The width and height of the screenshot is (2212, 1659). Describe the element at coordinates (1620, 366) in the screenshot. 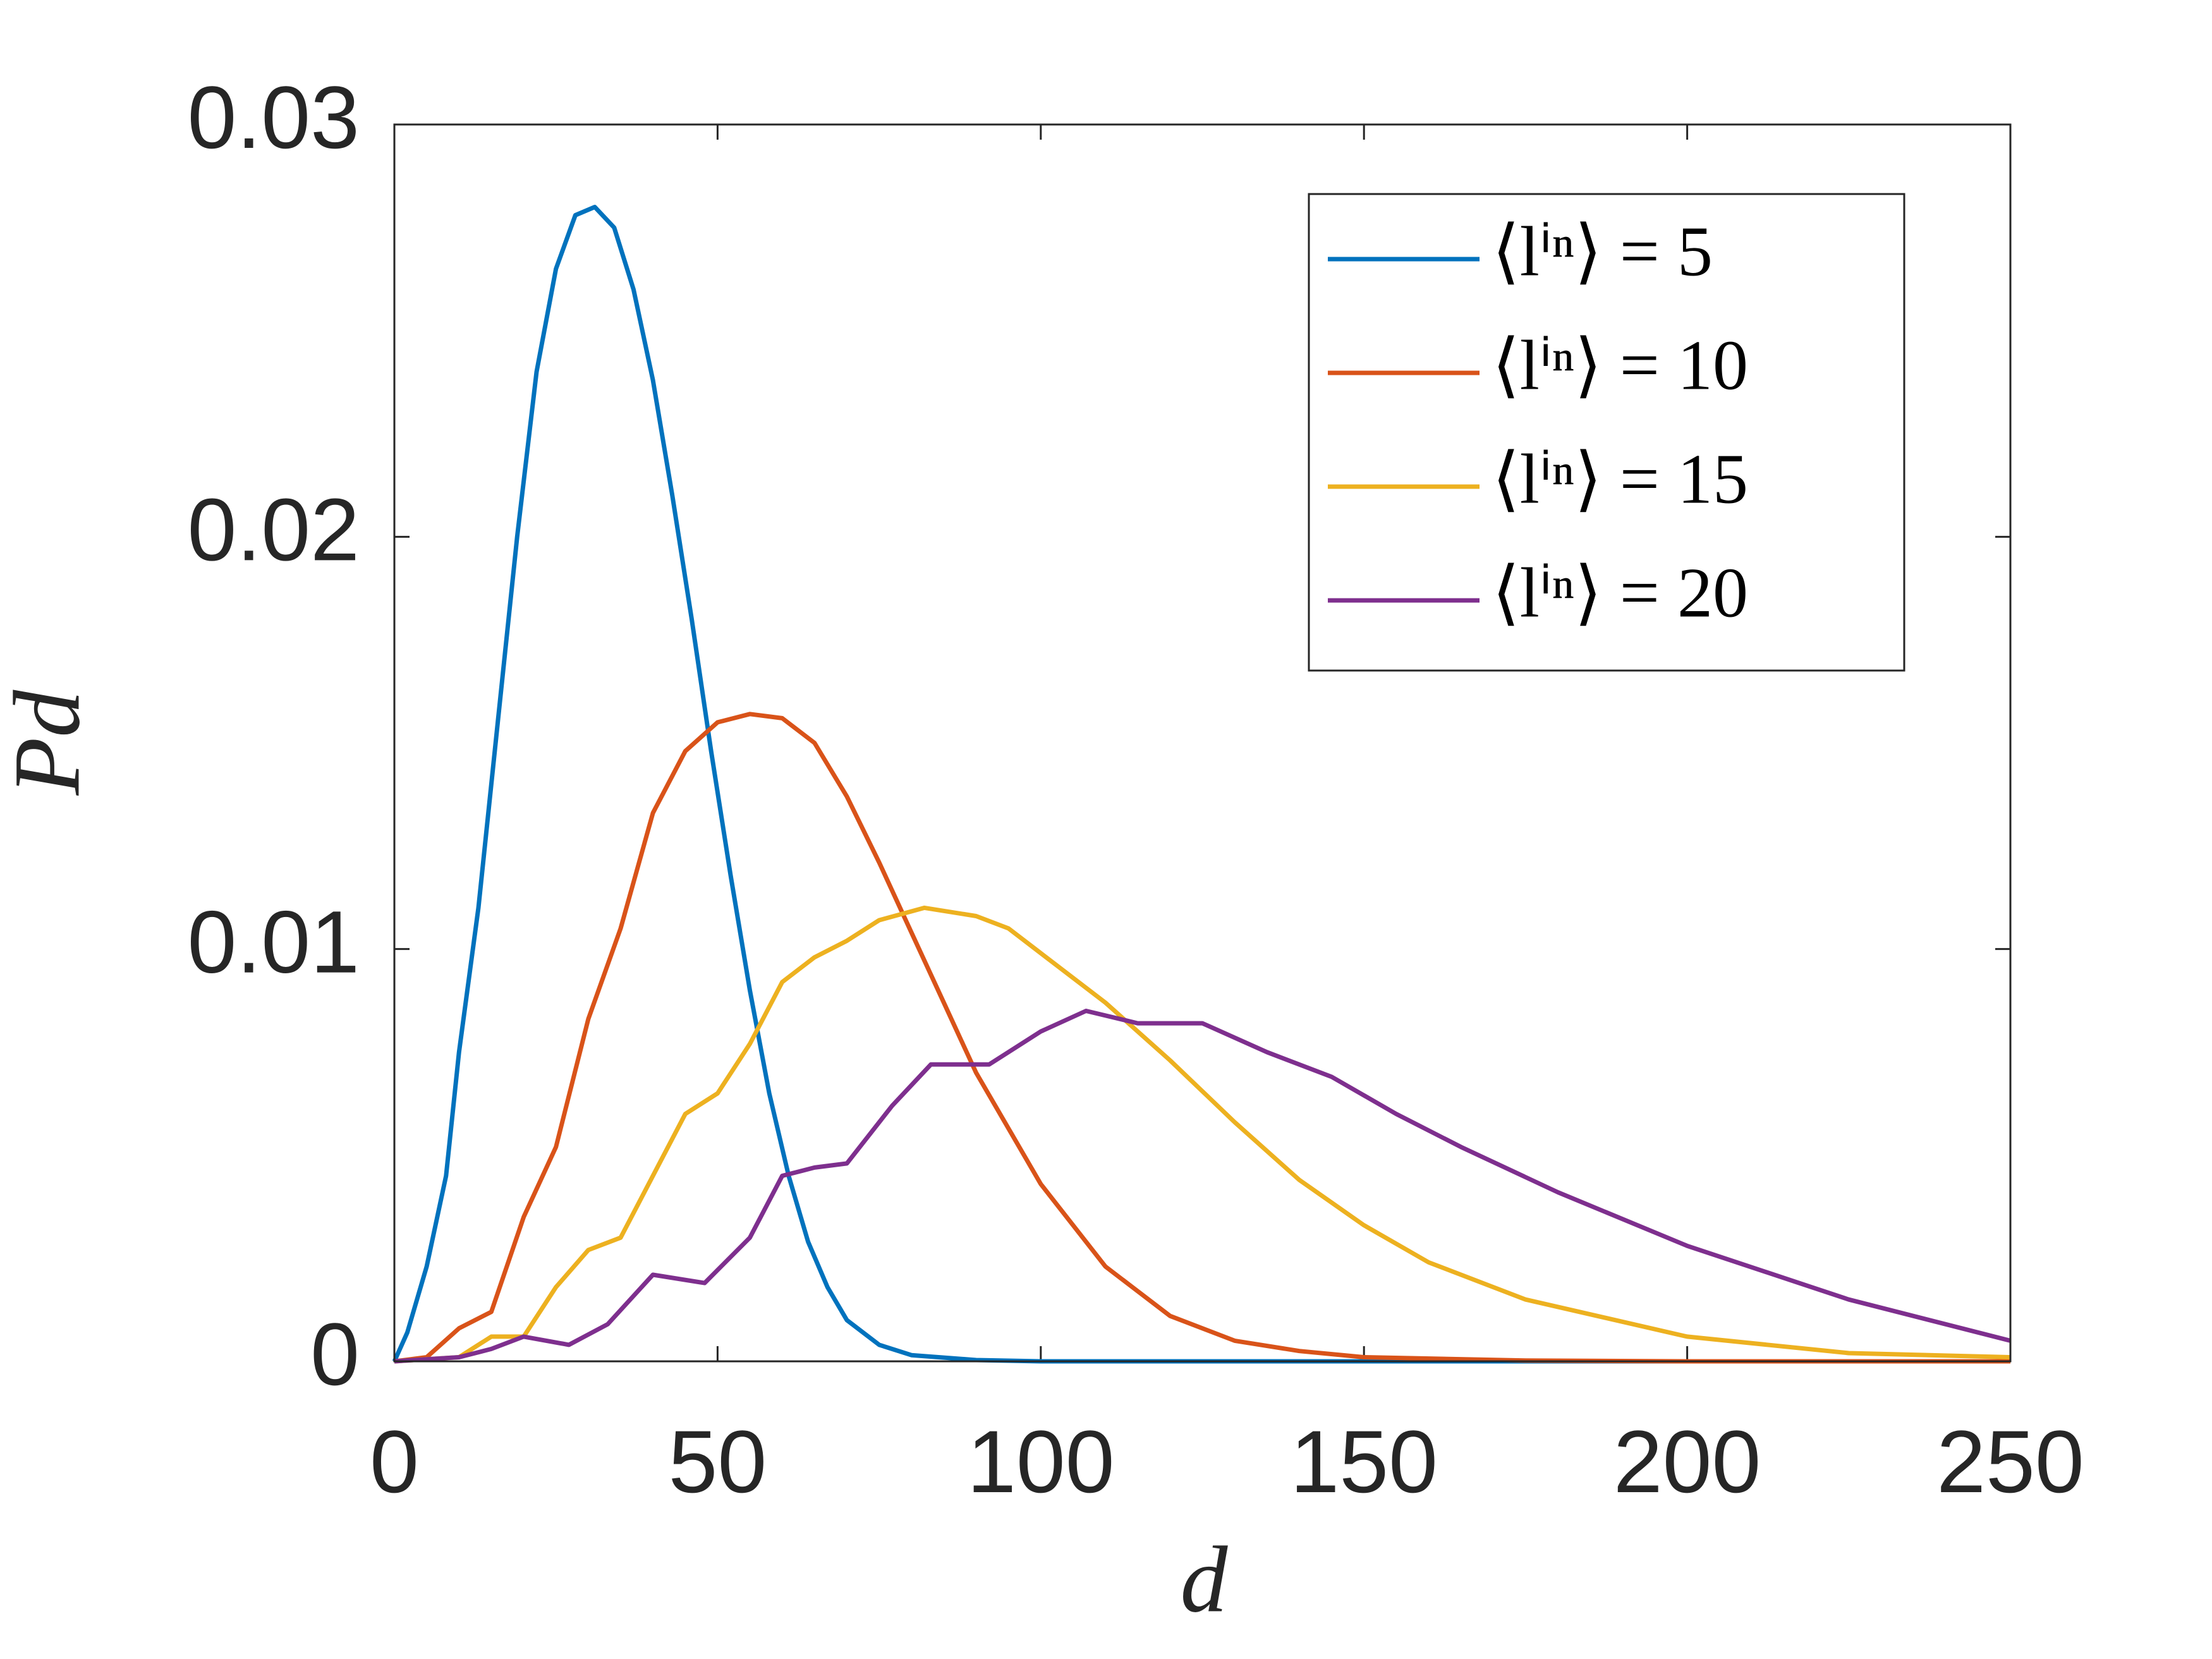

I see `legend-label: ⟨lⁱⁿ⟩ = 10` at that location.